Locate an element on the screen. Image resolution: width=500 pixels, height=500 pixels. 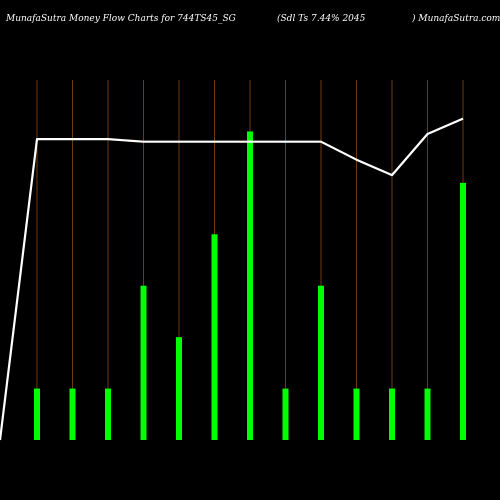
chart-title-right: ) MunafaSutra.com is located at coordinates (456, 19).